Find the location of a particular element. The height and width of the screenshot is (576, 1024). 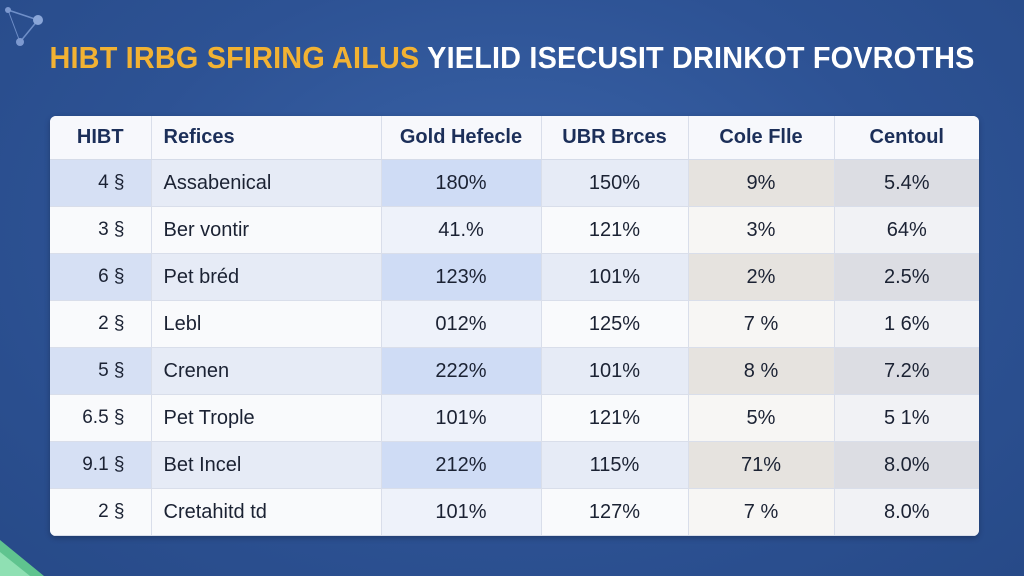

ubr-value: 127% is located at coordinates (614, 512).